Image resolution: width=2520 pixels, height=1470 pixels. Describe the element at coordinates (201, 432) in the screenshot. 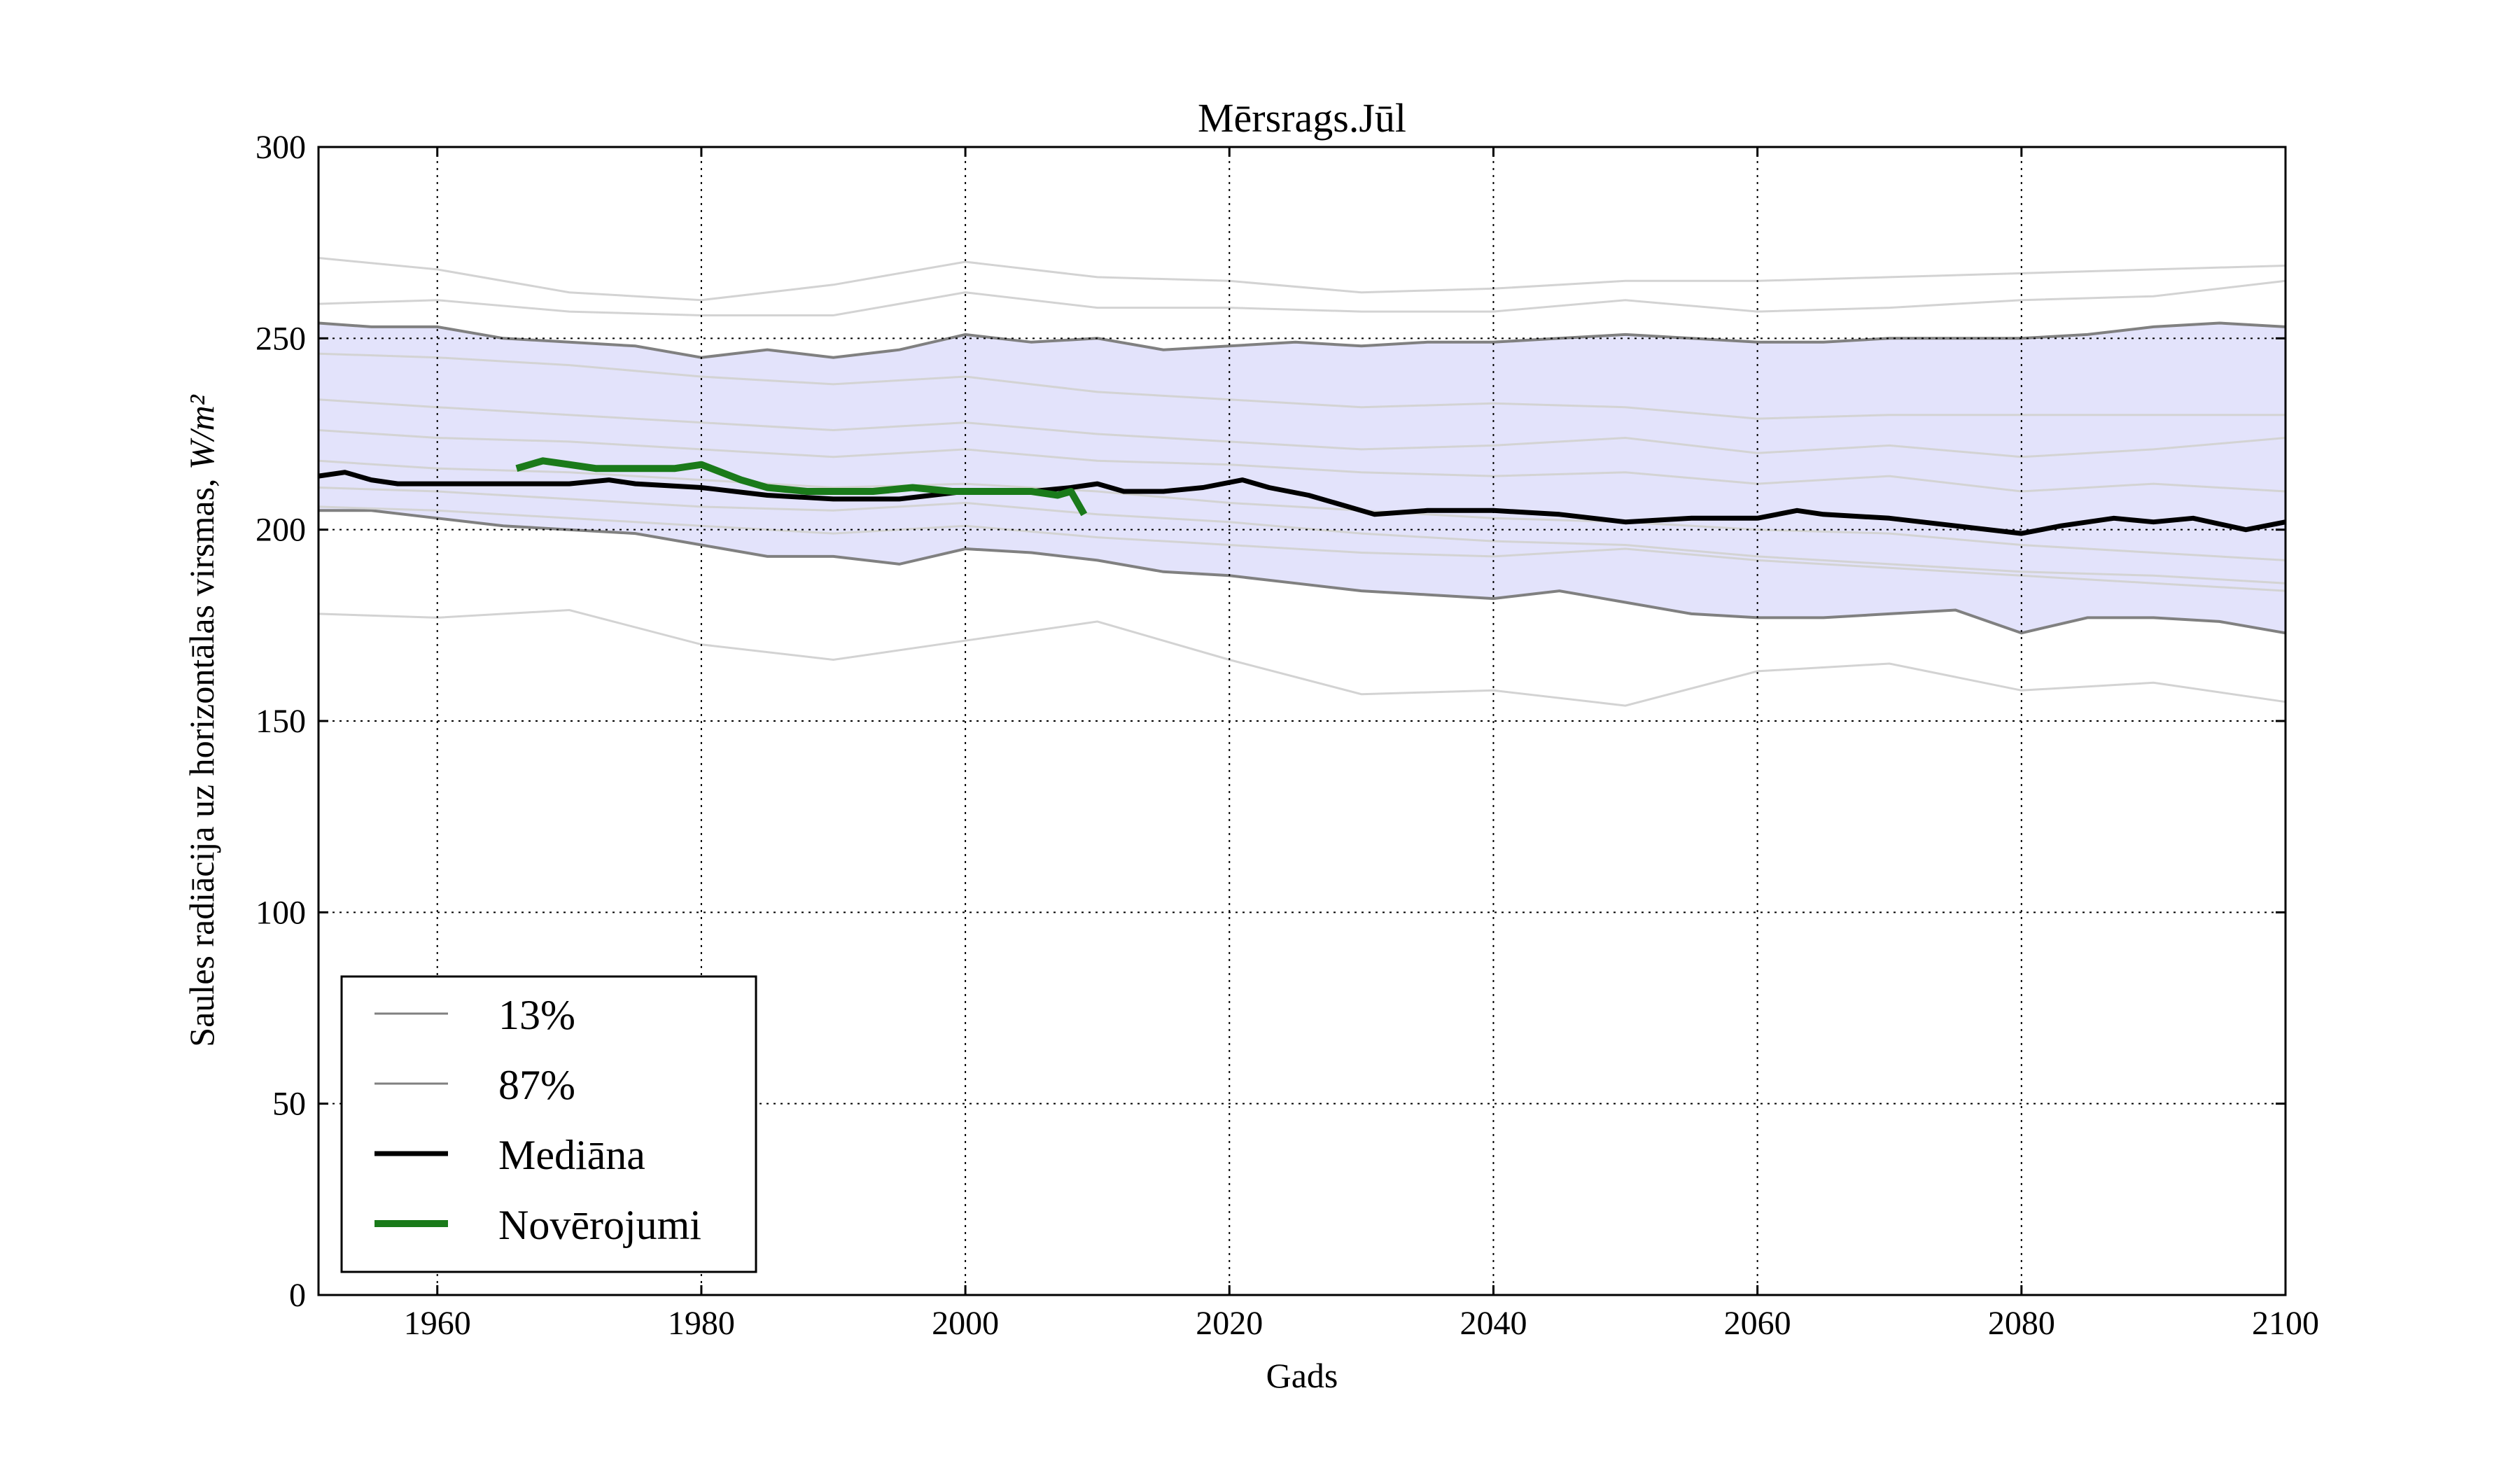

I see `y-axis-title-unit: W/m²` at that location.